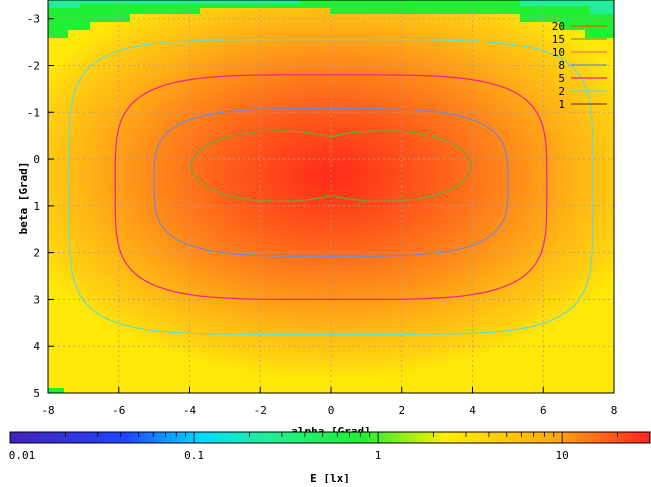 Image resolution: width=651 pixels, height=487 pixels. I want to click on y-axis-label: beta [Grad], so click(23, 198).